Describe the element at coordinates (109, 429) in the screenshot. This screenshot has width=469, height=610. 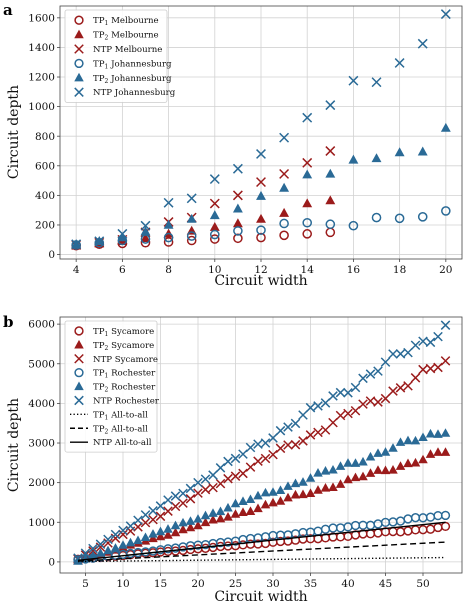
I see `legend-item: TP2 All-to-all` at that location.